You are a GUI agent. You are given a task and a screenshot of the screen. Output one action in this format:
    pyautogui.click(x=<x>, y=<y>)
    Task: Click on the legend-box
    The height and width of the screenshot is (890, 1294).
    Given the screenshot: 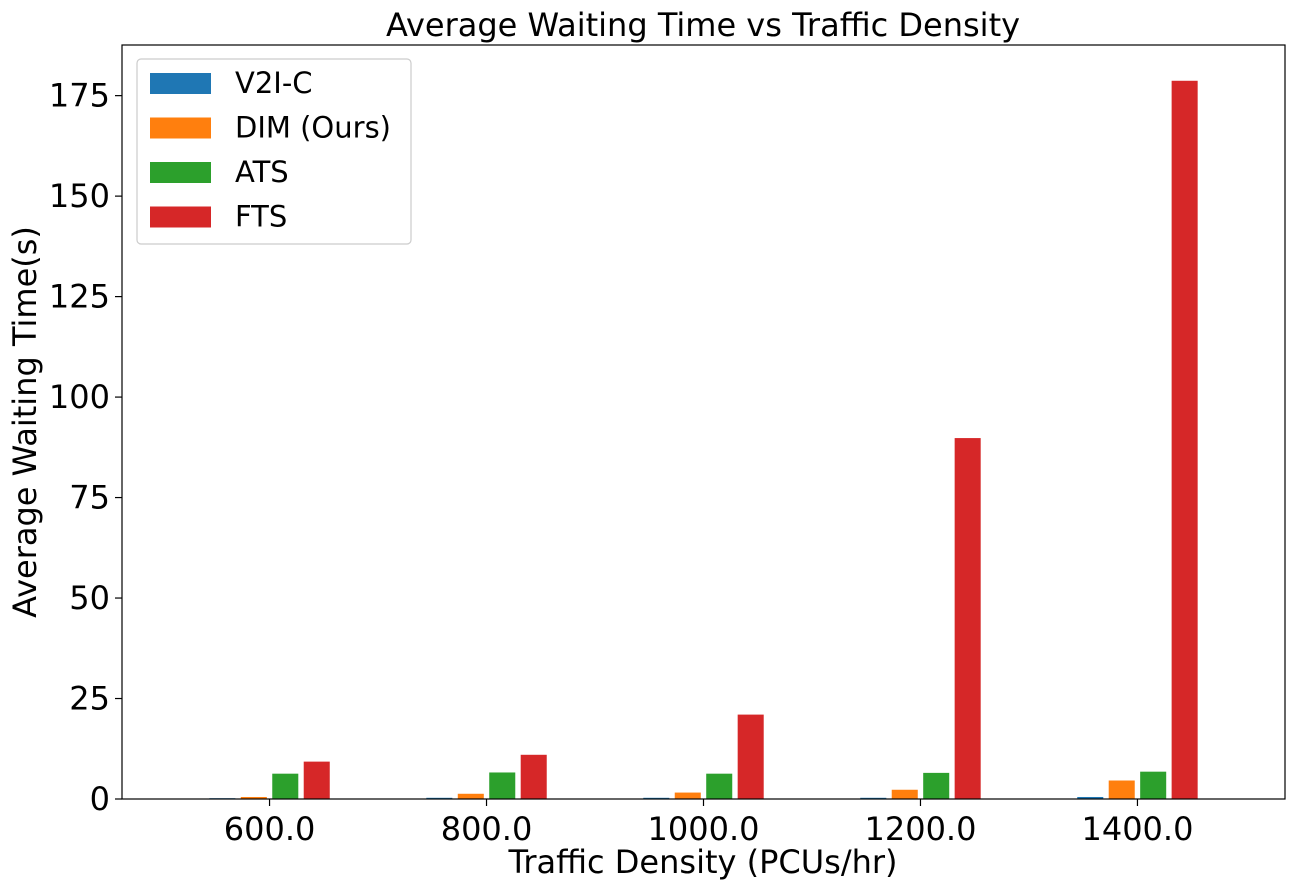 What is the action you would take?
    pyautogui.click(x=274, y=151)
    